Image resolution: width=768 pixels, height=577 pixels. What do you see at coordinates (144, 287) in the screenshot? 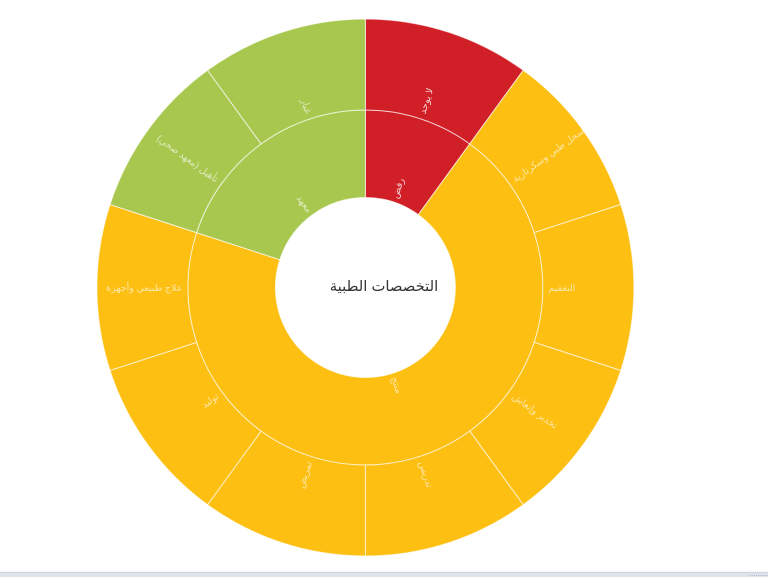
I see `svg-text: علاج طبيعي وأجهزة` at bounding box center [144, 287].